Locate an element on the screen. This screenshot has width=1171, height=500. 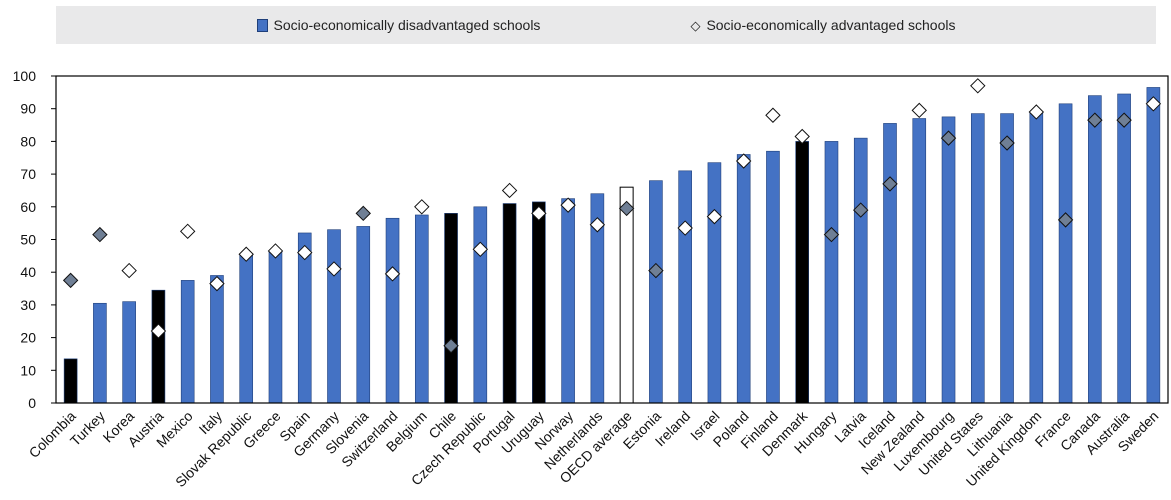
y-tick-label: 60 is located at coordinates (28, 207).